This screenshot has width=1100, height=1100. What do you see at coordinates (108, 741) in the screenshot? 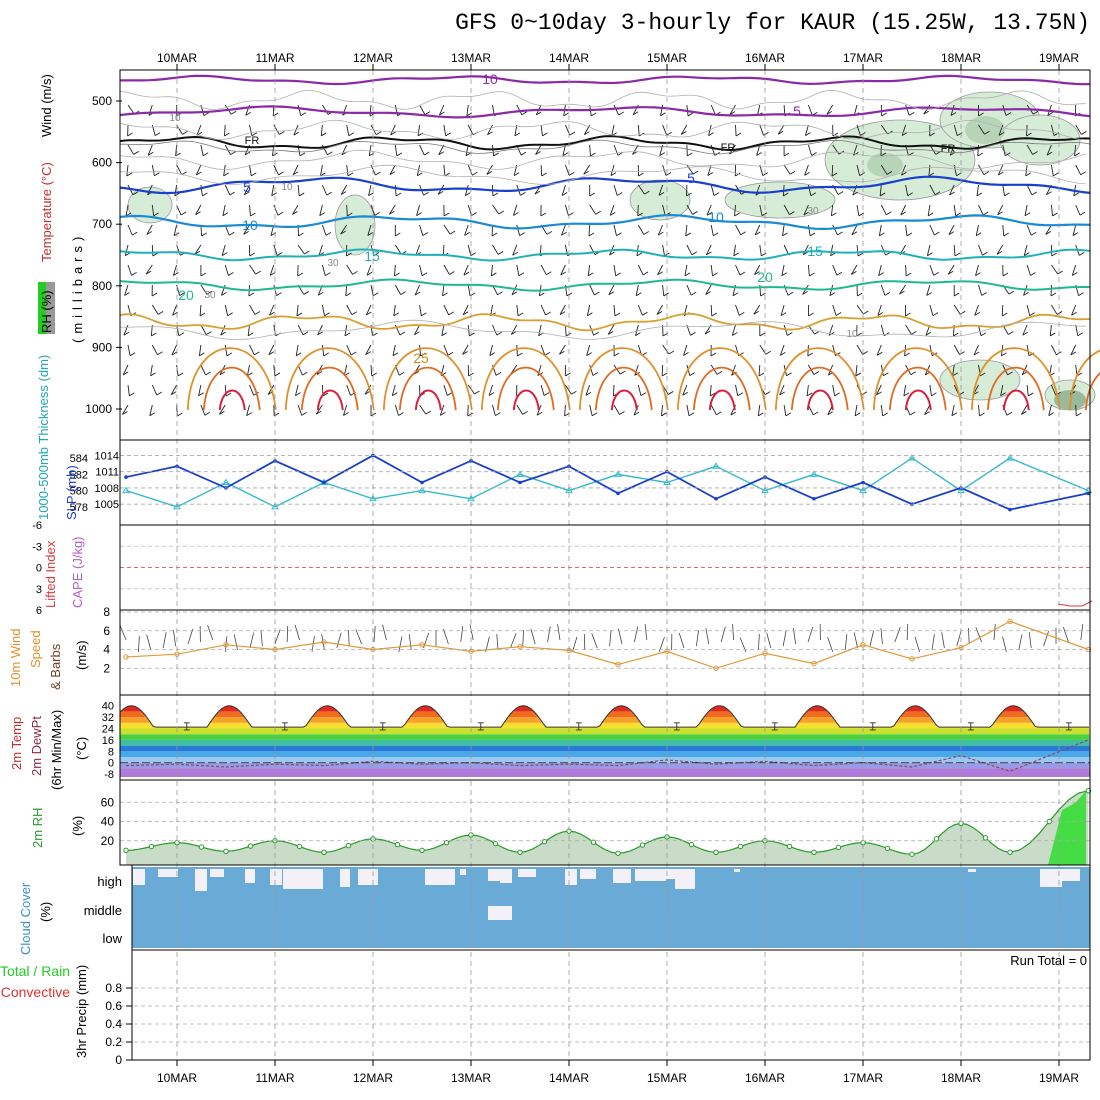
I see `temp-tick-label: 16` at bounding box center [108, 741].